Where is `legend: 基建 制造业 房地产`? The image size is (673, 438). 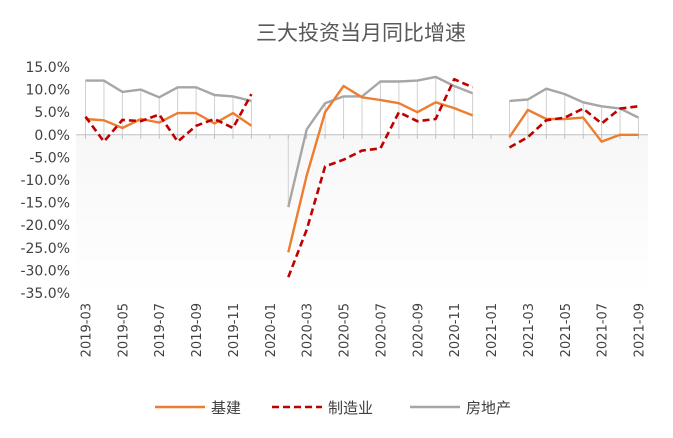 legend: 基建 制造业 房地产 is located at coordinates (333, 408).